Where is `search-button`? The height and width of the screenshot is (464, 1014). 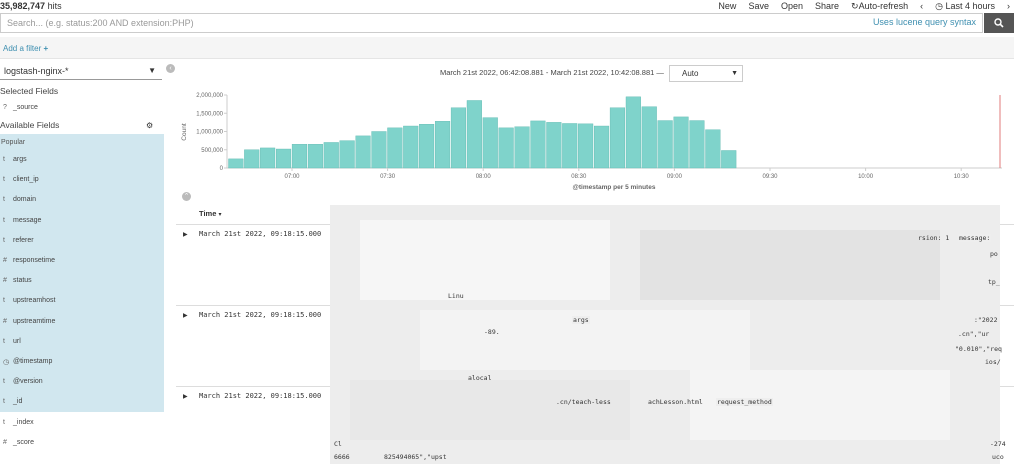
search-button is located at coordinates (999, 23).